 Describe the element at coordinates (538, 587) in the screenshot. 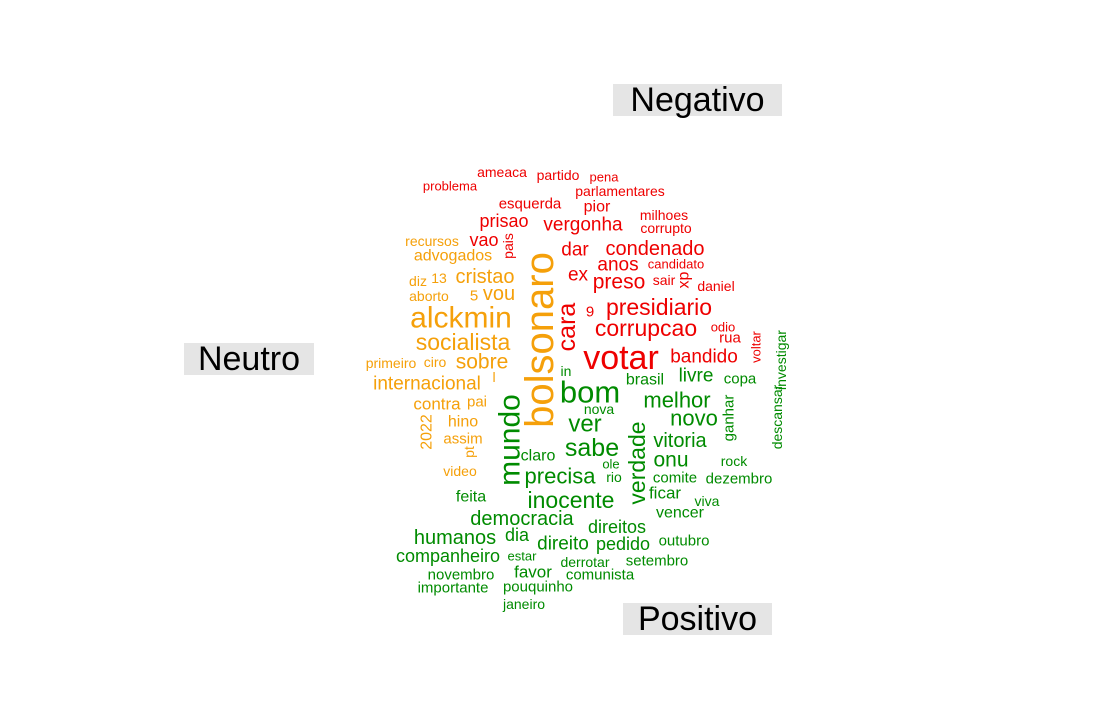

I see `word-positivo-98: pouquinho` at that location.